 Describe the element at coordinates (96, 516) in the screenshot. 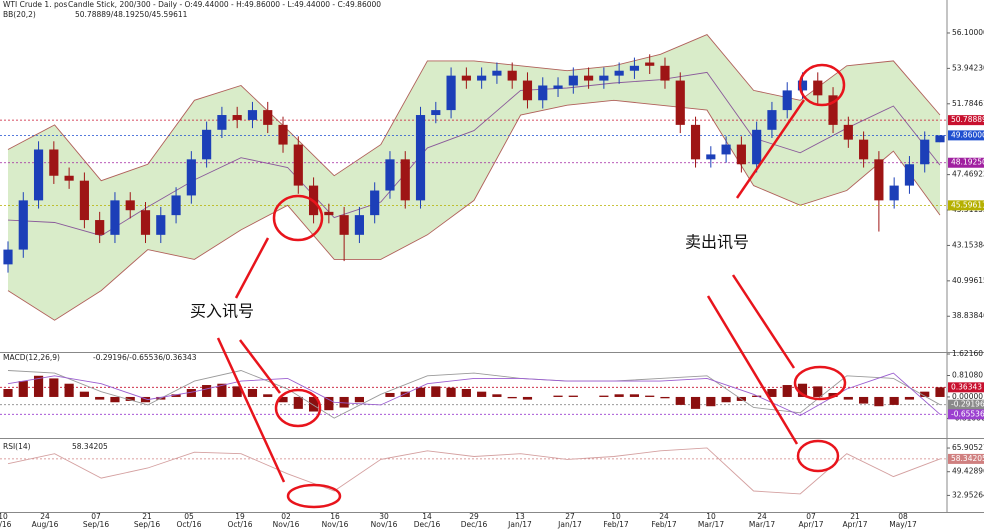

I see `x-tick-label: 07` at that location.